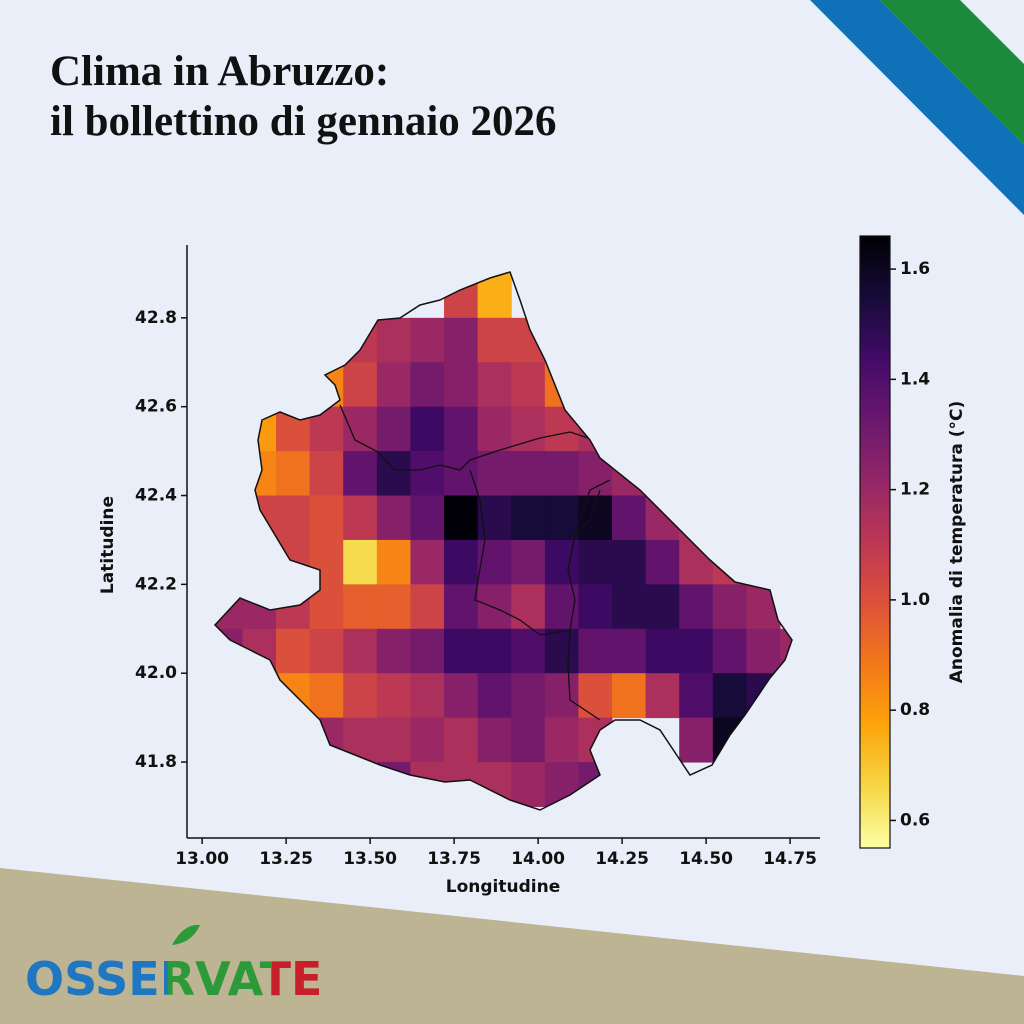  I want to click on province-borders, so click(475, 562).